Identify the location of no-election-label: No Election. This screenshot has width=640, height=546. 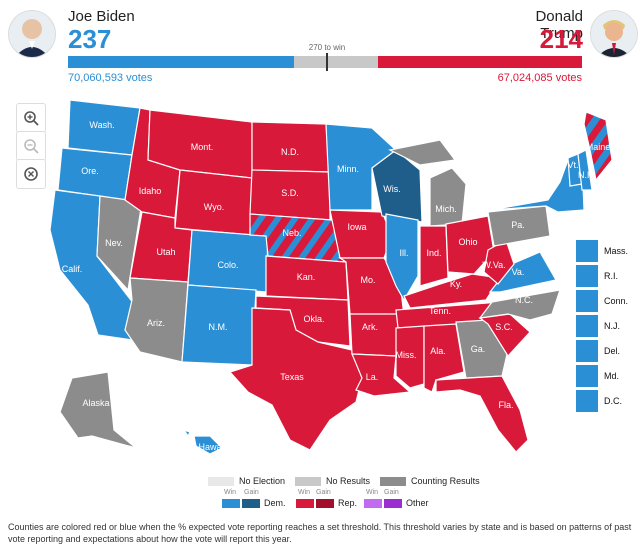
(262, 481).